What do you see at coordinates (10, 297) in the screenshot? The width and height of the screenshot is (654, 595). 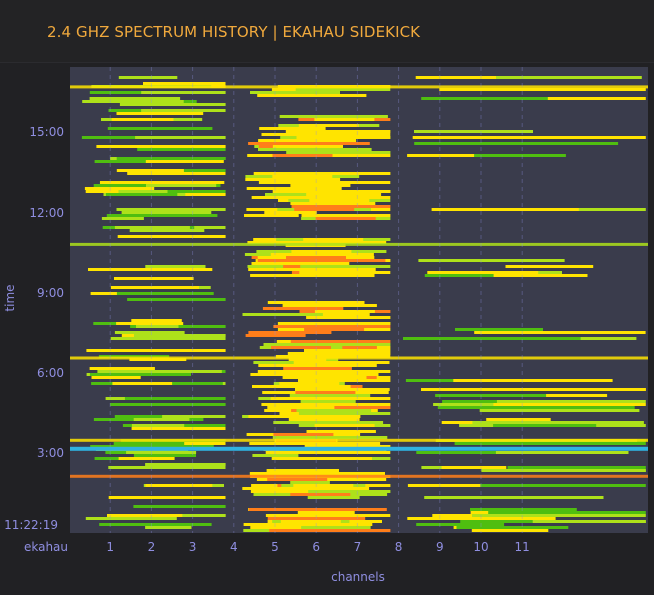 I see `y-axis-title: time` at bounding box center [10, 297].